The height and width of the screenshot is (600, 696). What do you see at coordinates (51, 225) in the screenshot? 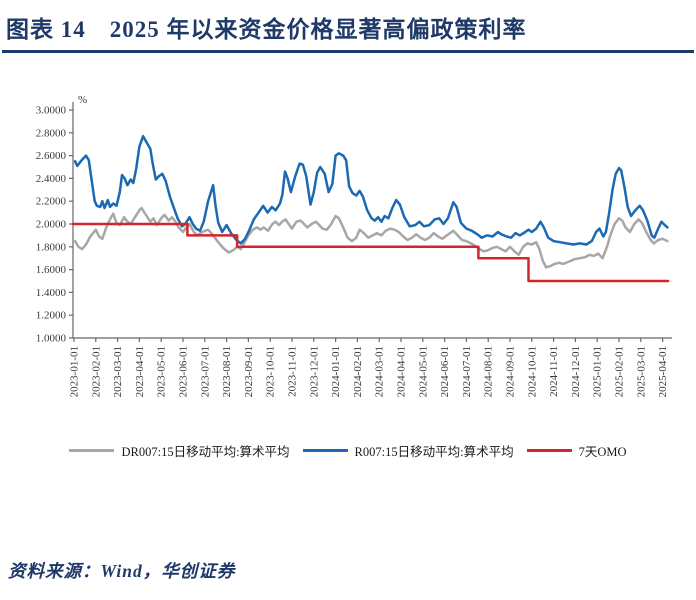
I see `y-axis-tick-label: 2.0000` at bounding box center [51, 225].